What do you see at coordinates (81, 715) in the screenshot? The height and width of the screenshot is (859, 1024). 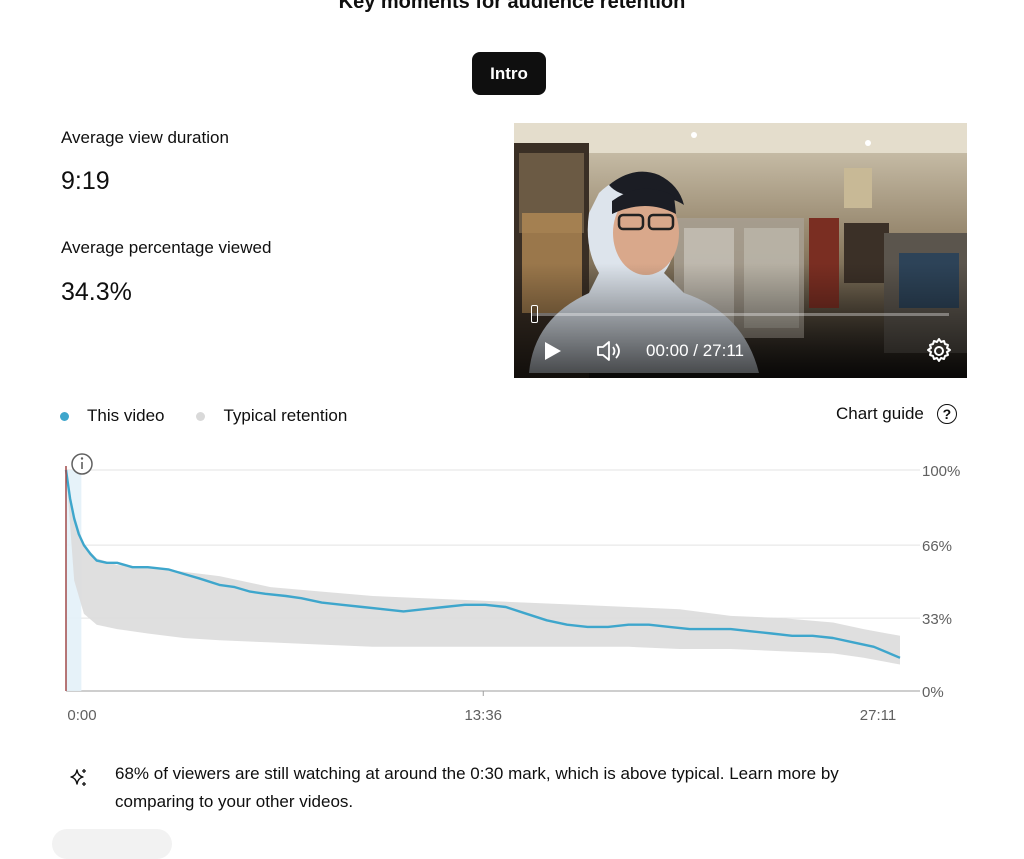 I see `x-tick-label: 0:00` at bounding box center [81, 715].